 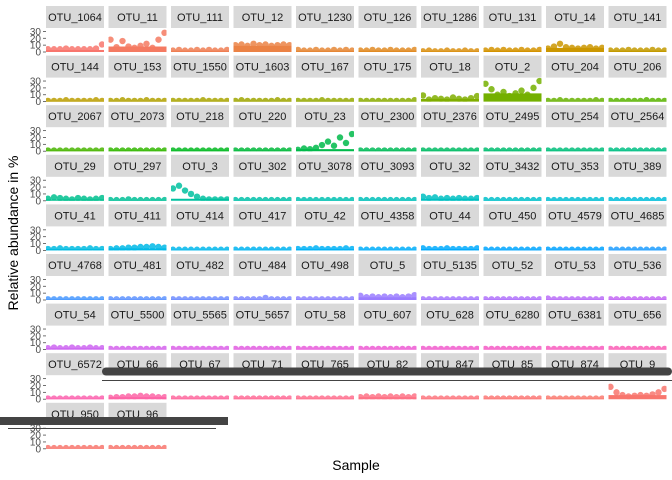 I want to click on facet-strip-label: OTU_153, so click(x=138, y=68).